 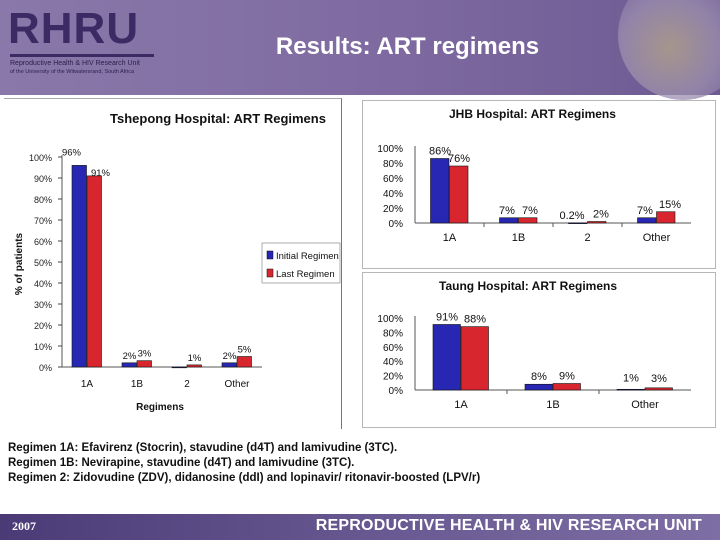 What do you see at coordinates (218, 118) in the screenshot?
I see `tshepong-title: Tshepong Hospital: ART Regimens` at bounding box center [218, 118].